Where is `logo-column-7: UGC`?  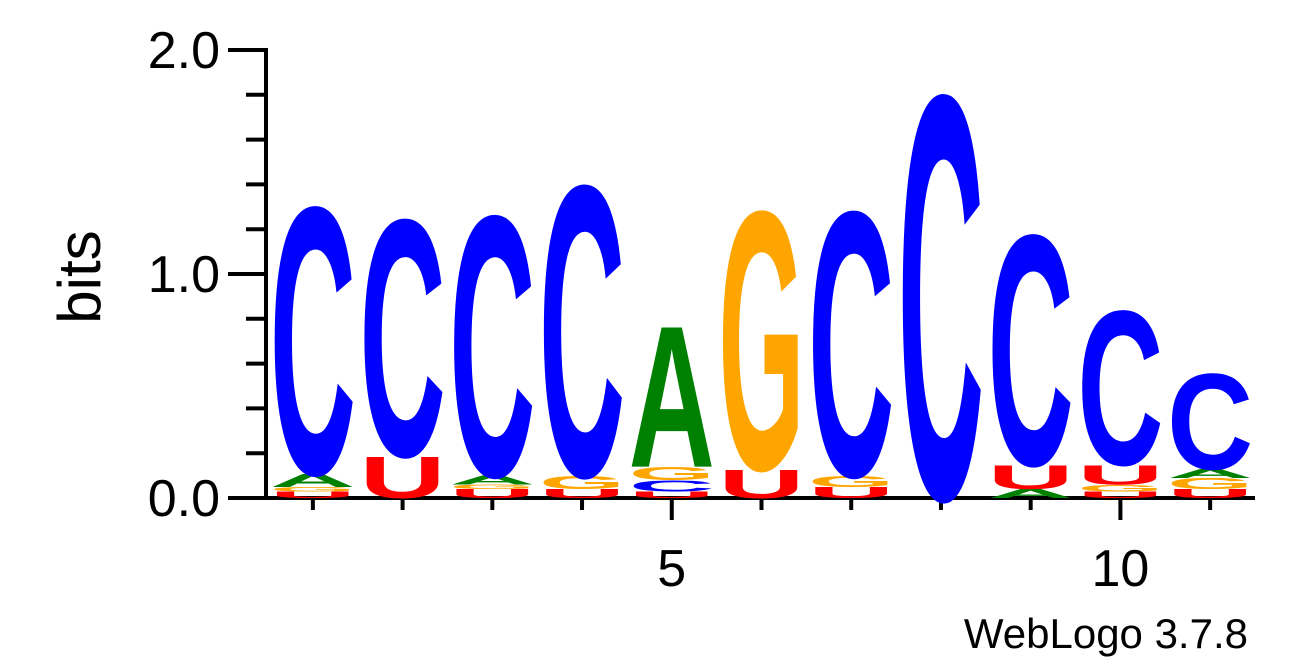
logo-column-7: UGC is located at coordinates (851, 344).